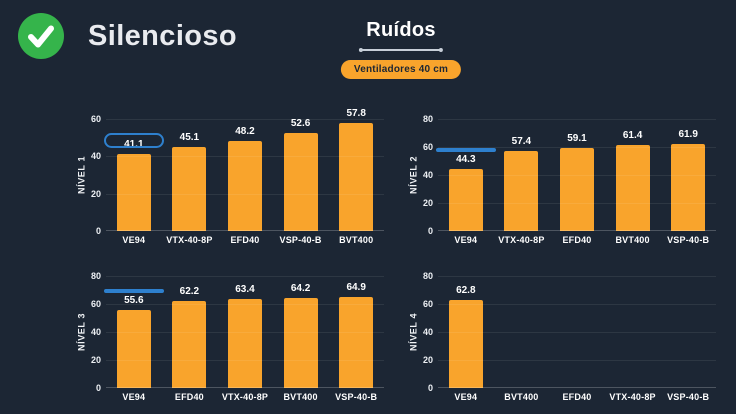 This screenshot has height=414, width=736. What do you see at coordinates (577, 397) in the screenshot?
I see `category-labels: VE94 BVT400 EFD40 VTX-40-8P VSP-40-B` at bounding box center [577, 397].